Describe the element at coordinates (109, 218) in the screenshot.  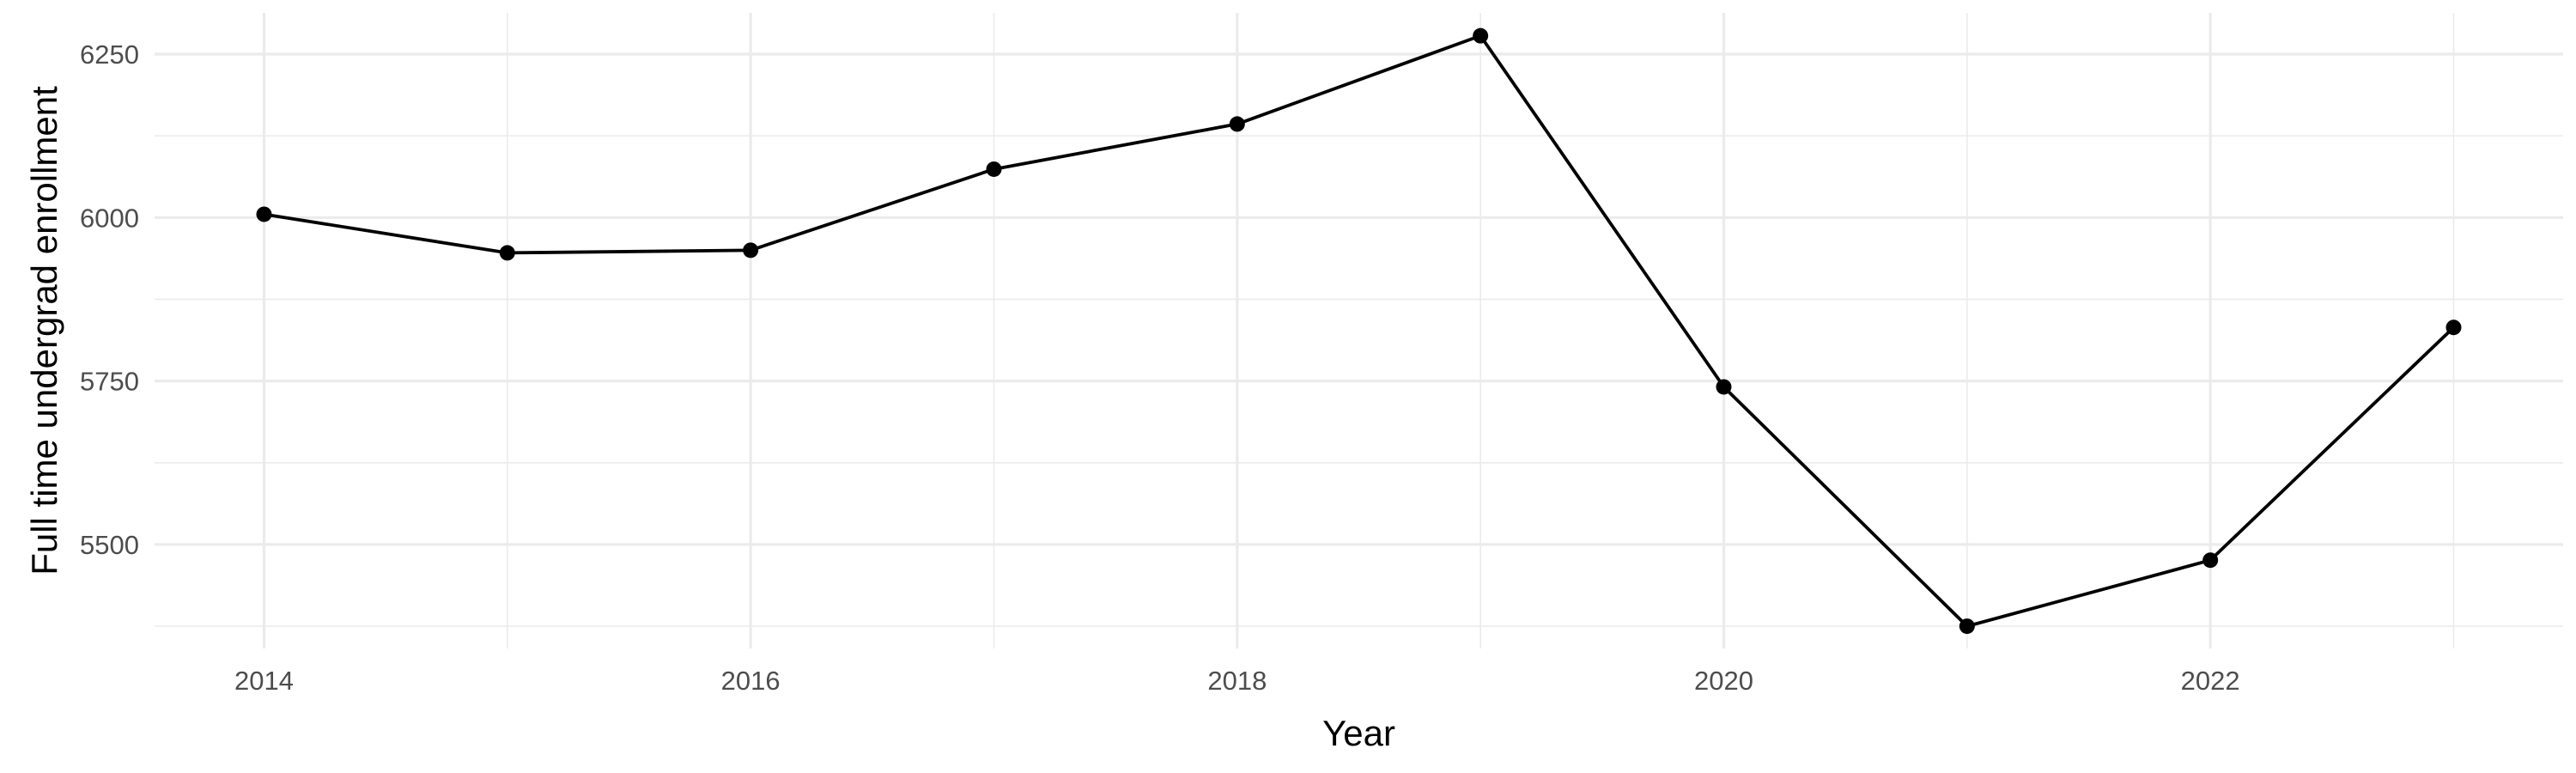
I see `y-tick-label: 6000` at that location.